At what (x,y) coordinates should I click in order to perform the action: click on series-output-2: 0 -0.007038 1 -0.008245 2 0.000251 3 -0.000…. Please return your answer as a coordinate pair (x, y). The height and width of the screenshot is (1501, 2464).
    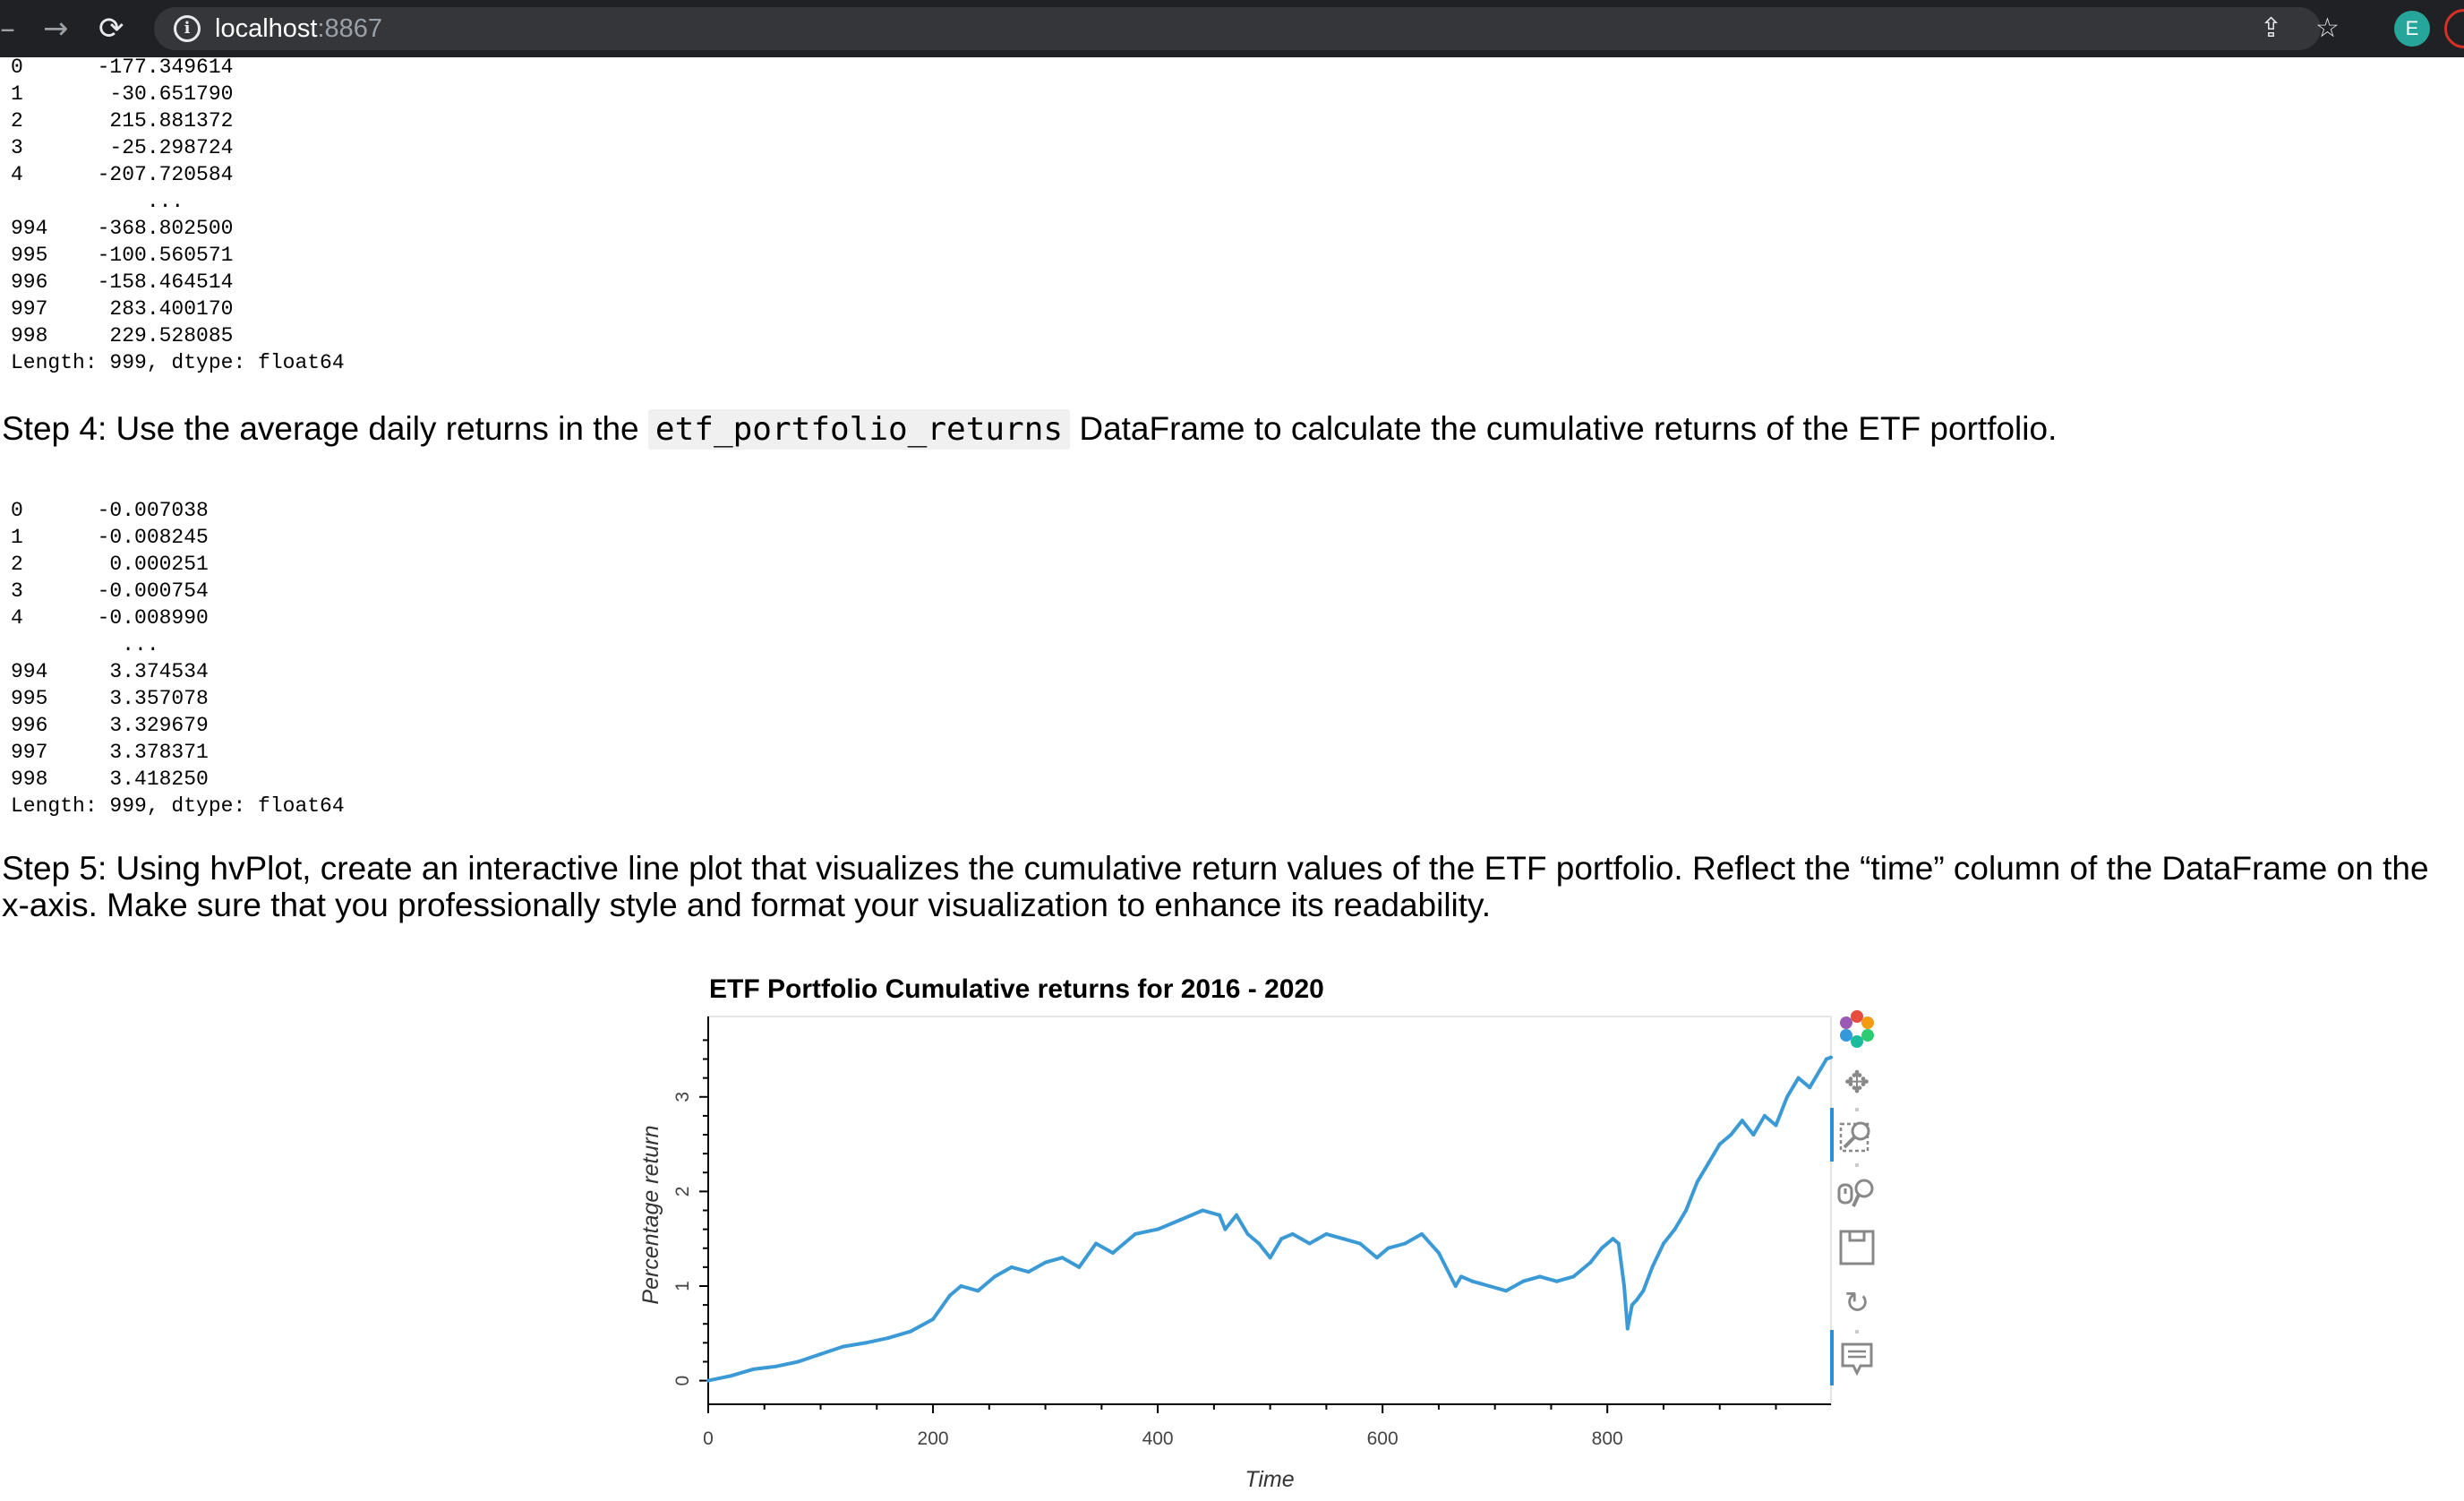
    Looking at the image, I should click on (178, 658).